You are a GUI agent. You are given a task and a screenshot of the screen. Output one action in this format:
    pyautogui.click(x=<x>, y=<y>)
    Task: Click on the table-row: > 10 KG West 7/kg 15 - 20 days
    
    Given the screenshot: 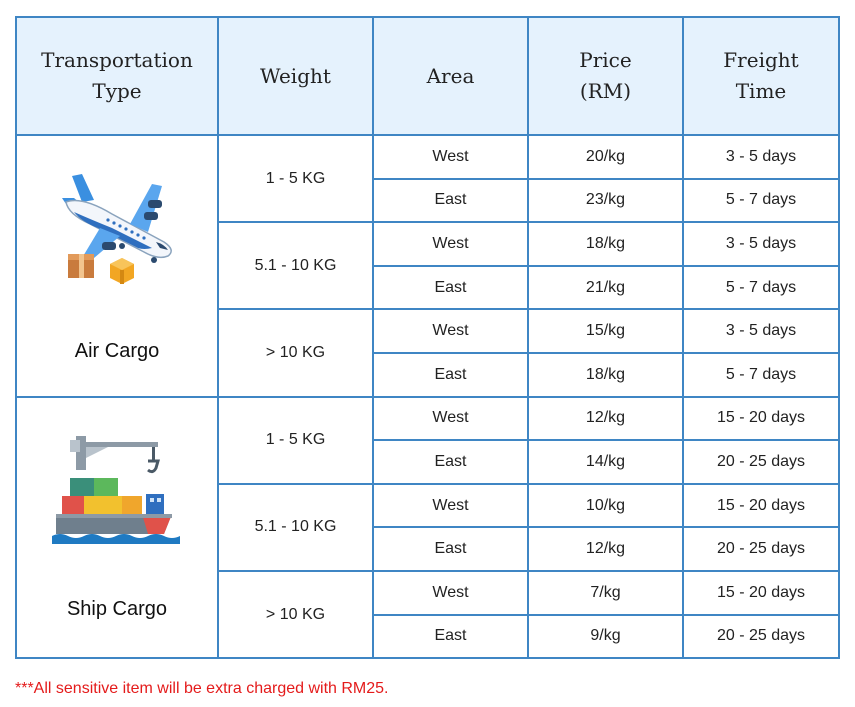 What is the action you would take?
    pyautogui.click(x=428, y=614)
    